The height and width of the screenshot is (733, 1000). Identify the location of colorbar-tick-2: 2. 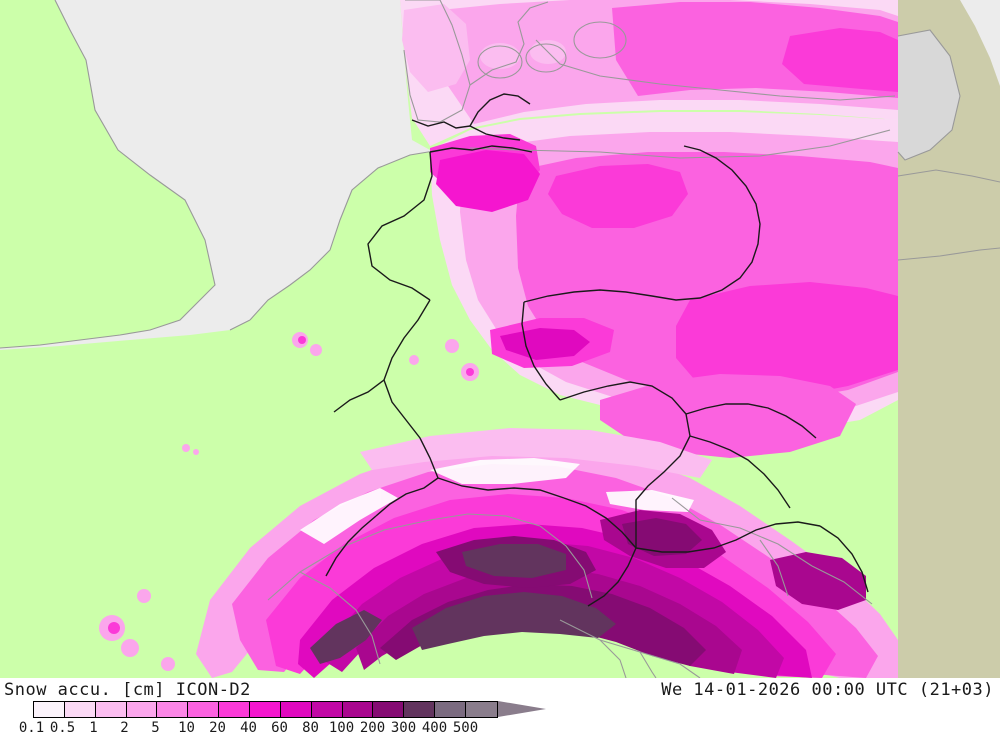
(124, 726).